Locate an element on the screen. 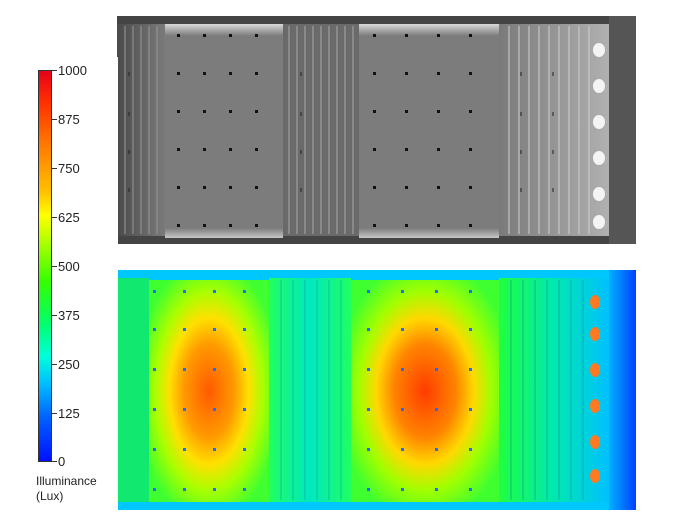  legend-title-quantity: Illuminance is located at coordinates (66, 481).